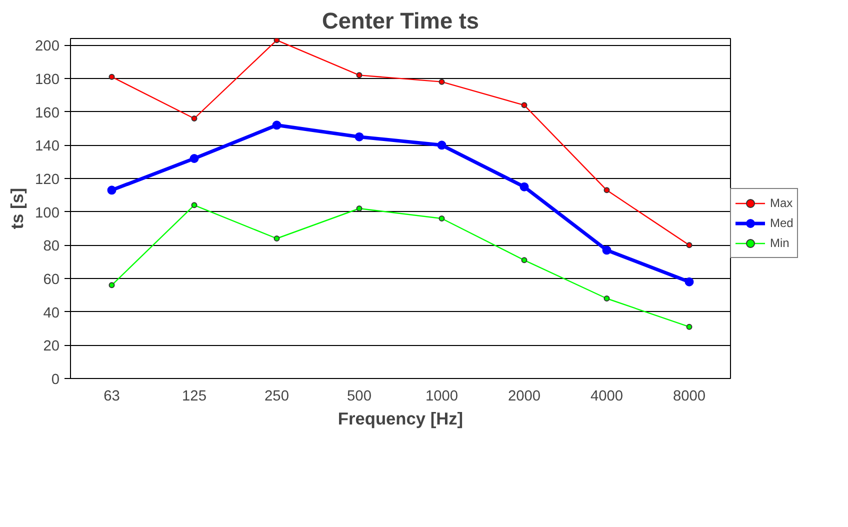  What do you see at coordinates (359, 396) in the screenshot?
I see `x-tick-label: 500` at bounding box center [359, 396].